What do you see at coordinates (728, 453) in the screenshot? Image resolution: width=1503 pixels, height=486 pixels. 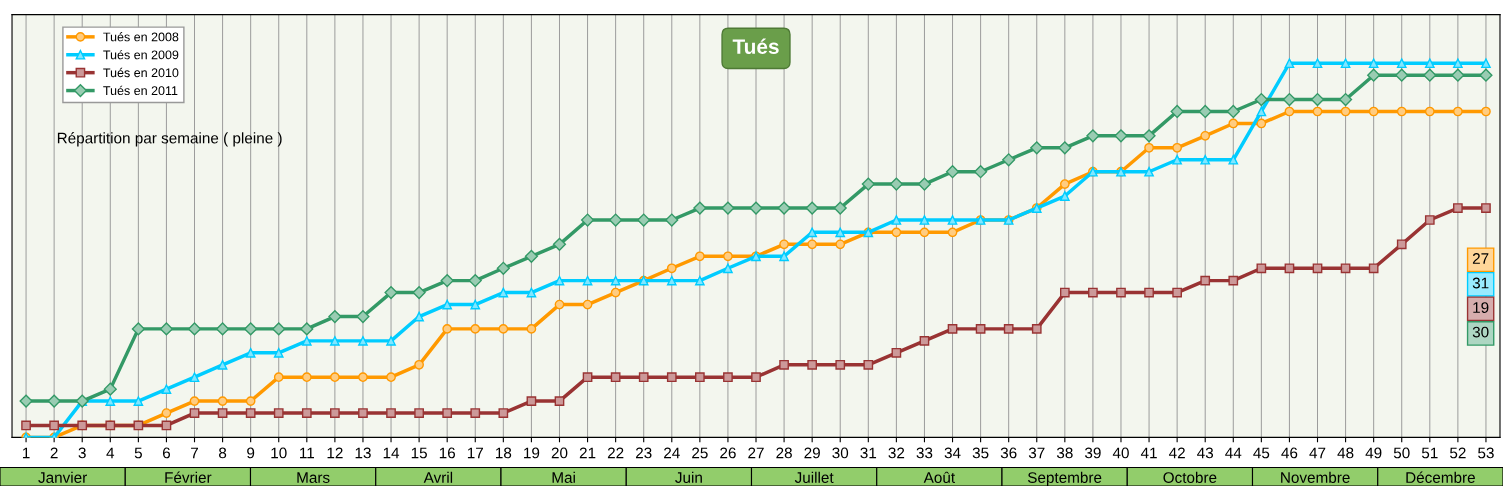 I see `x-tick-label: 26` at bounding box center [728, 453].